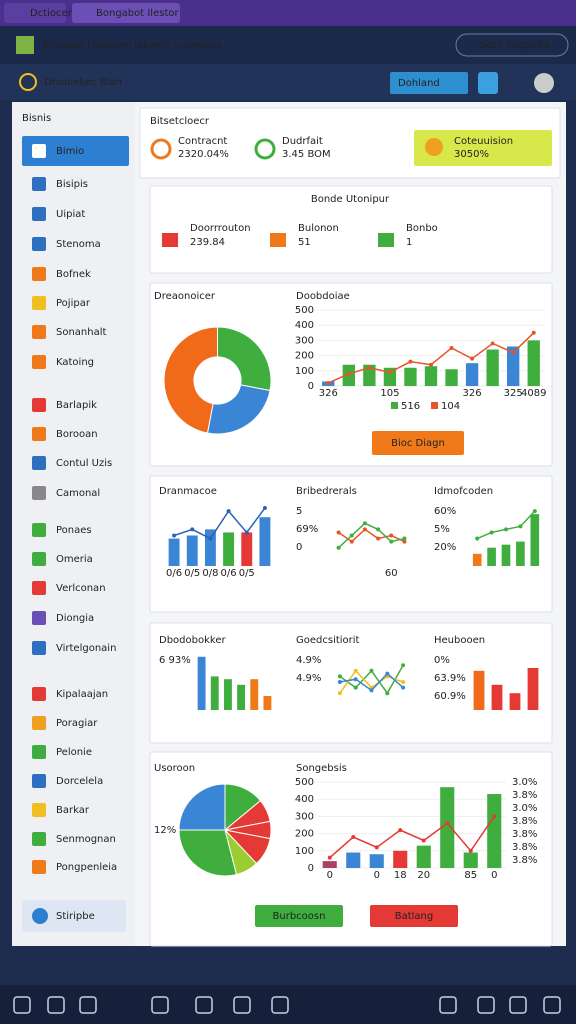  Describe the element at coordinates (73, 303) in the screenshot. I see `sidebar-item: Pojipar` at that location.